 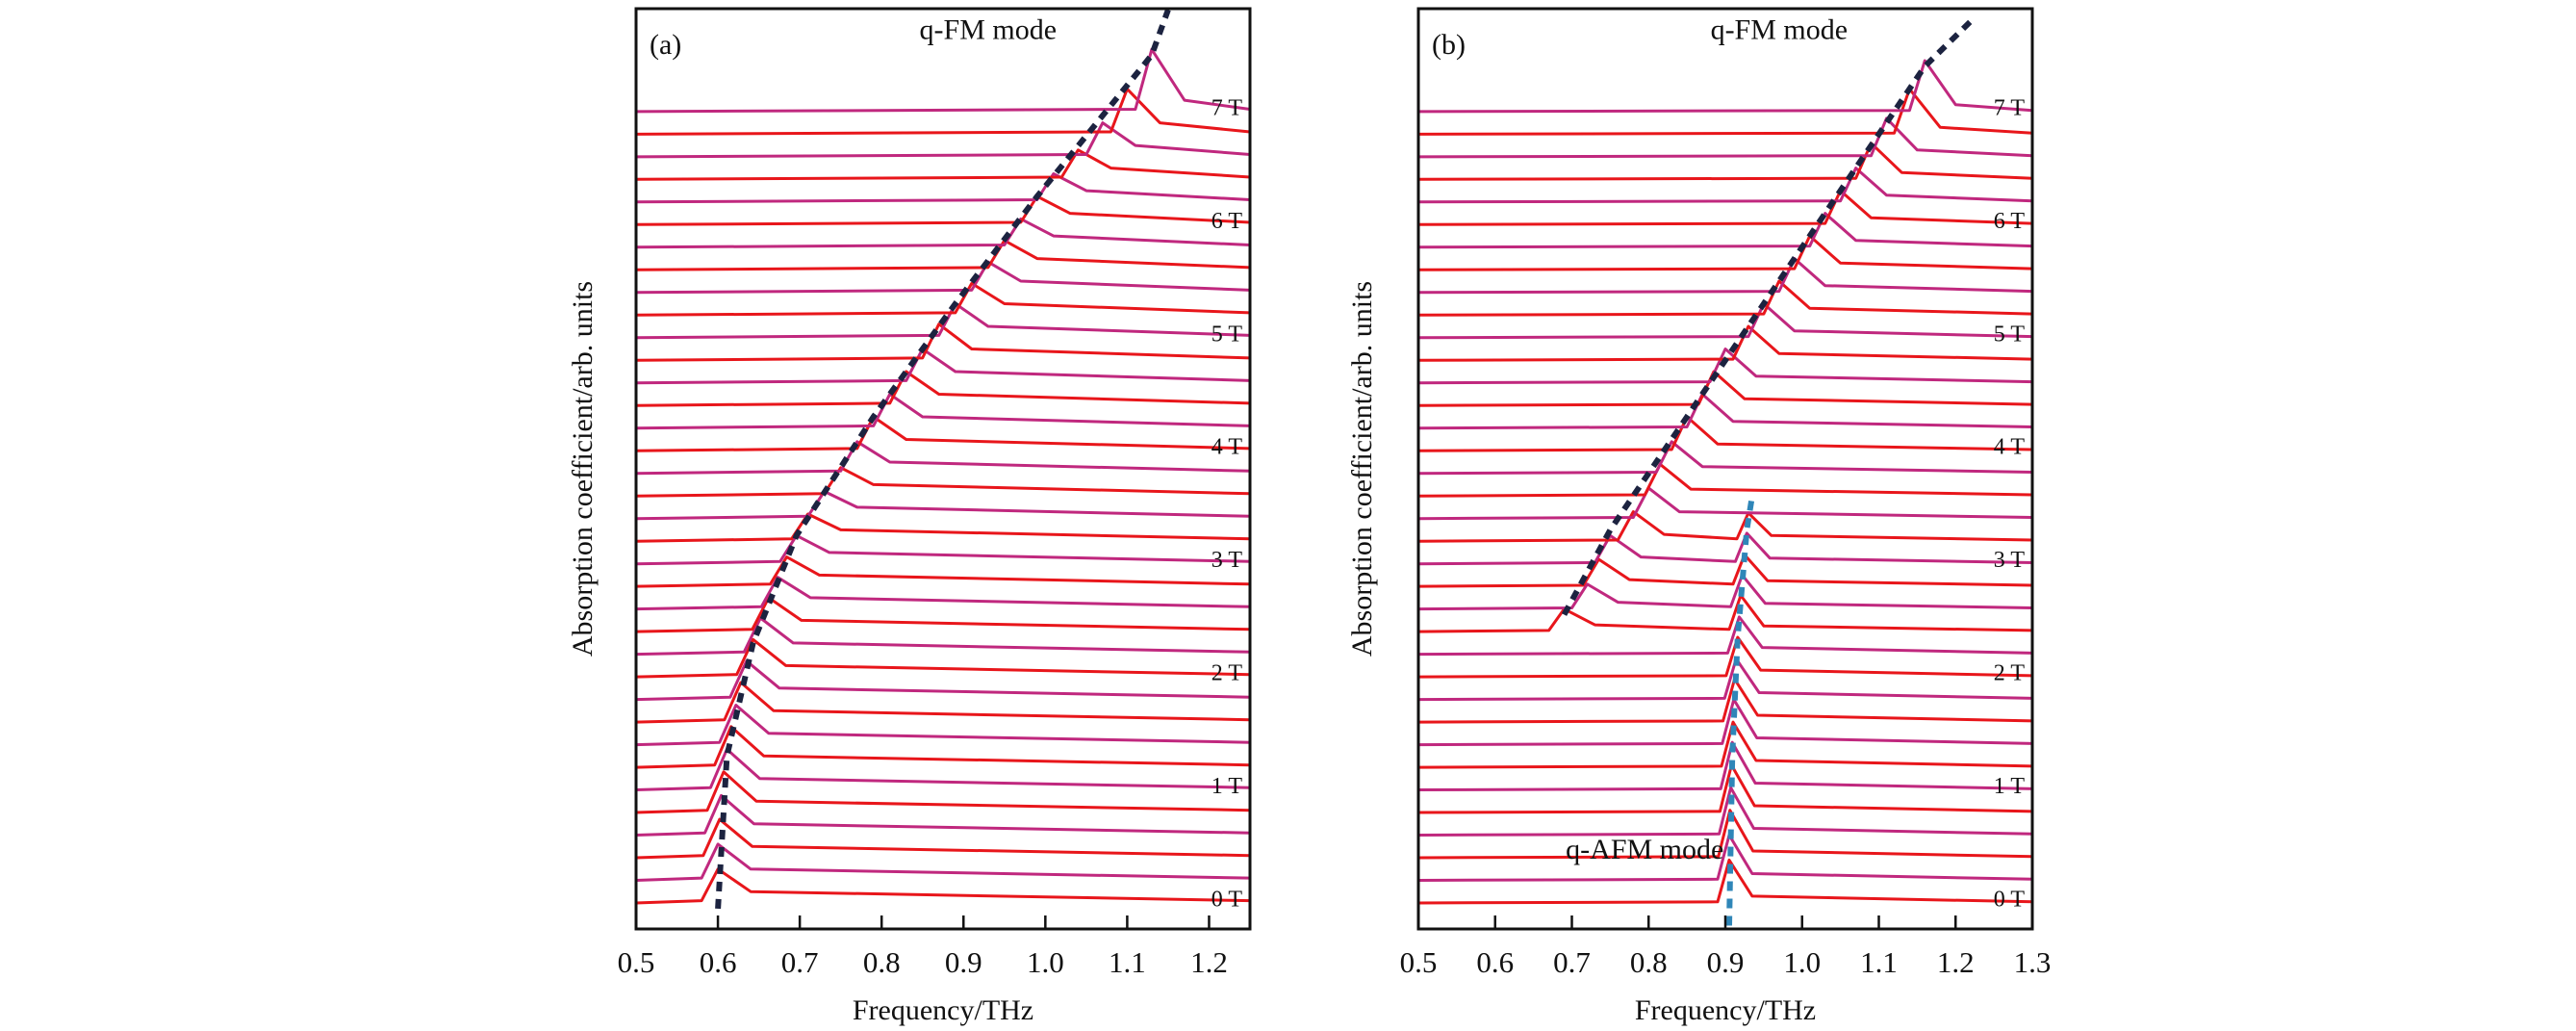 What do you see at coordinates (1879, 962) in the screenshot?
I see `x-tick-label: 1.1` at bounding box center [1879, 962].